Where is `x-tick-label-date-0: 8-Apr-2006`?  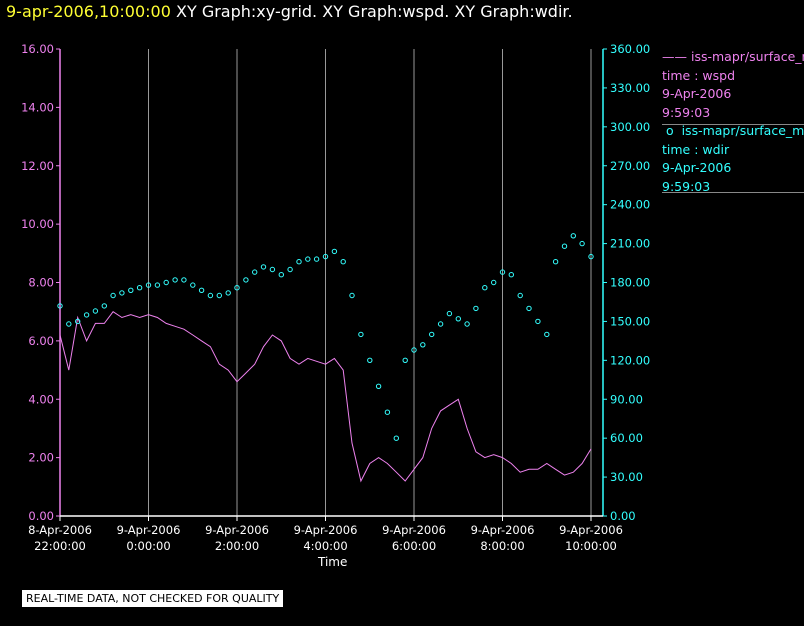 x-tick-label-date-0: 8-Apr-2006 is located at coordinates (60, 530).